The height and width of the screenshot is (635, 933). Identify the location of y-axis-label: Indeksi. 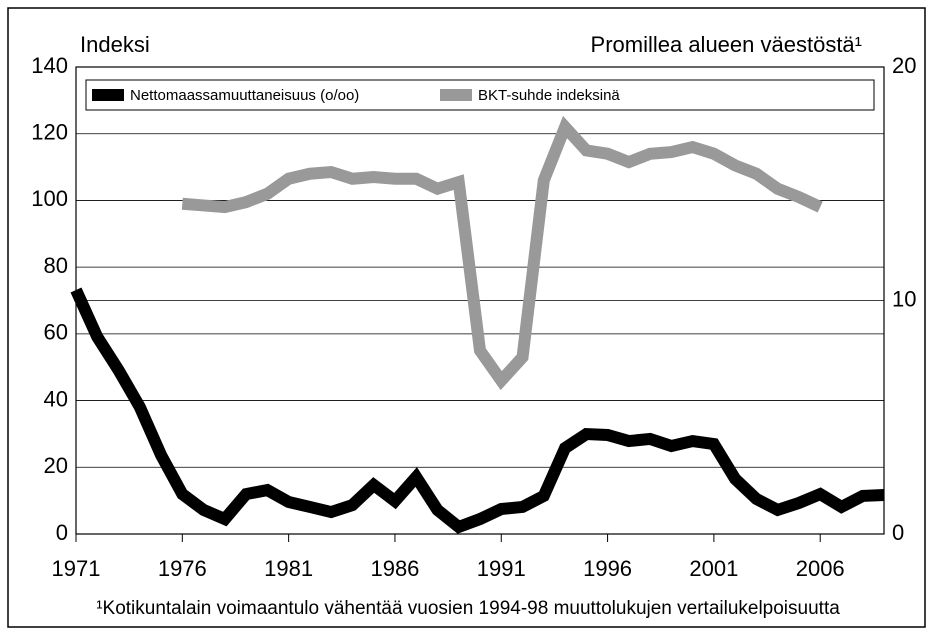
(115, 44).